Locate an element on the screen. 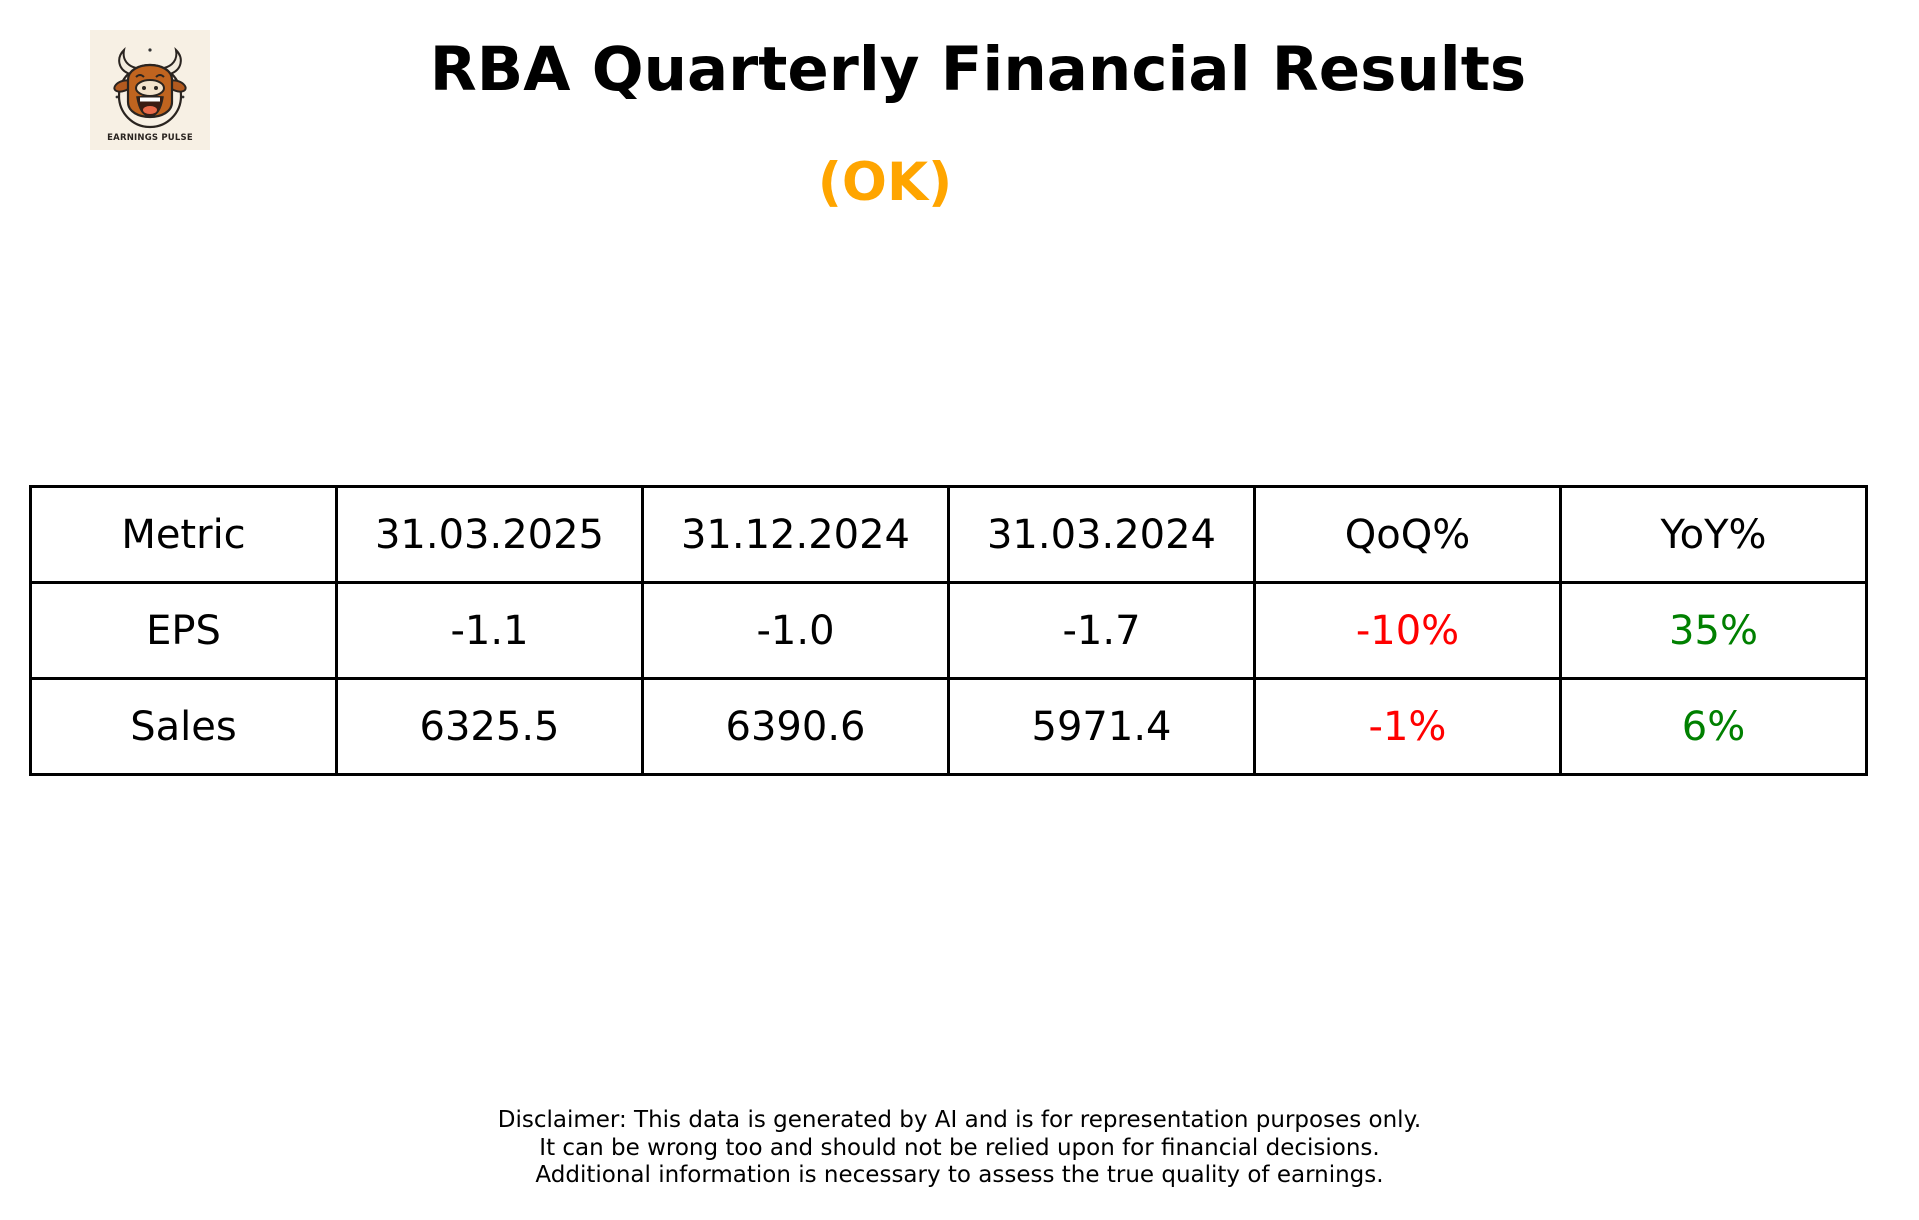 Image resolution: width=1919 pixels, height=1220 pixels. value-cell: -1.0 is located at coordinates (795, 630).